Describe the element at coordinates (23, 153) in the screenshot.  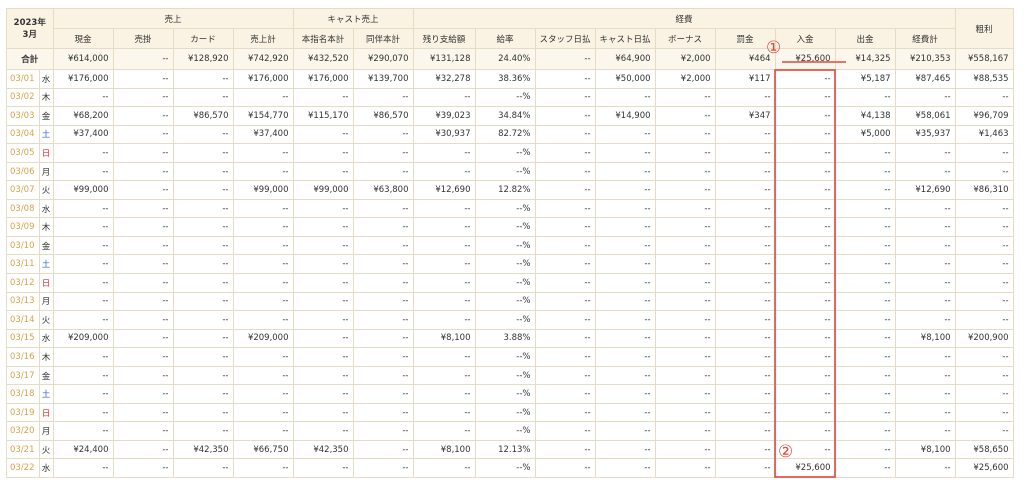
I see `row-date-link: 03/05` at that location.